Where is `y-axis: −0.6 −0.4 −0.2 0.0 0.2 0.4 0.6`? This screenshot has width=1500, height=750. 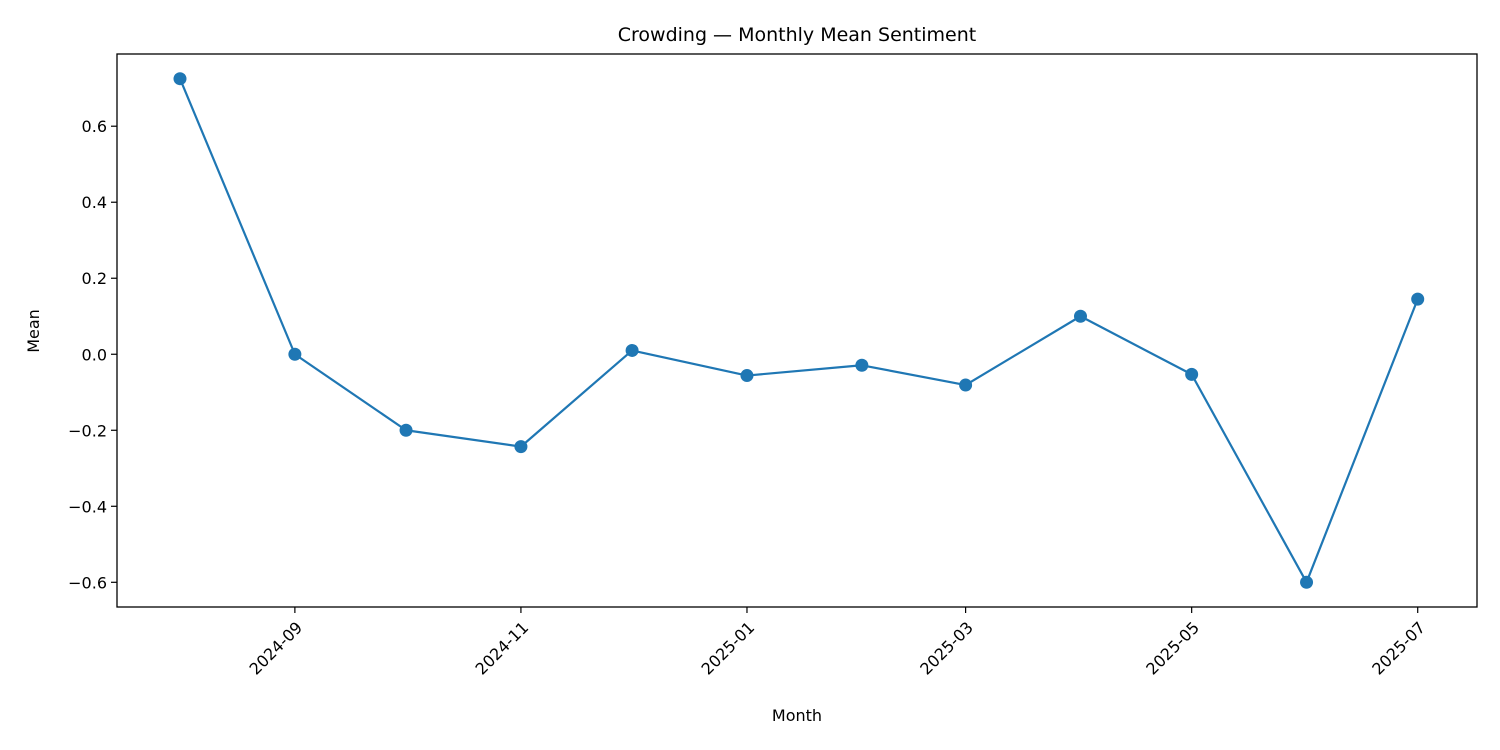 y-axis: −0.6 −0.4 −0.2 0.0 0.2 0.4 0.6 is located at coordinates (92, 354).